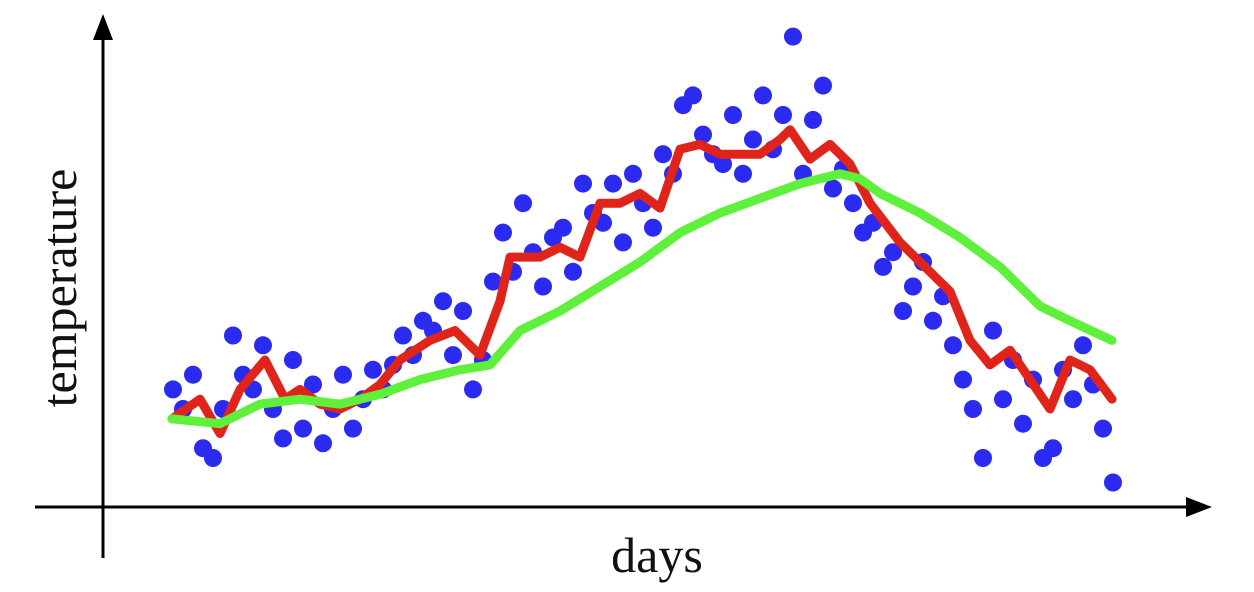 The image size is (1254, 592). What do you see at coordinates (1199, 507) in the screenshot?
I see `x-axis-arrow` at bounding box center [1199, 507].